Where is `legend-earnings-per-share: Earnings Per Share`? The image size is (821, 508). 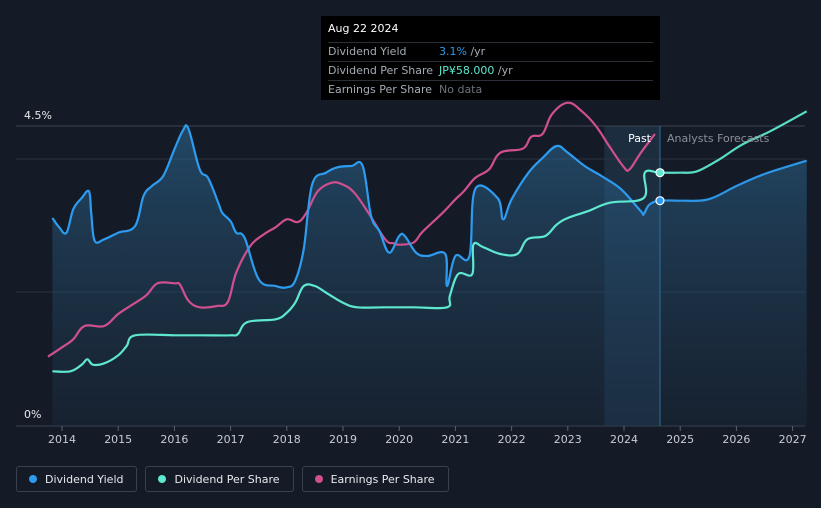 legend-earnings-per-share: Earnings Per Share is located at coordinates (375, 479).